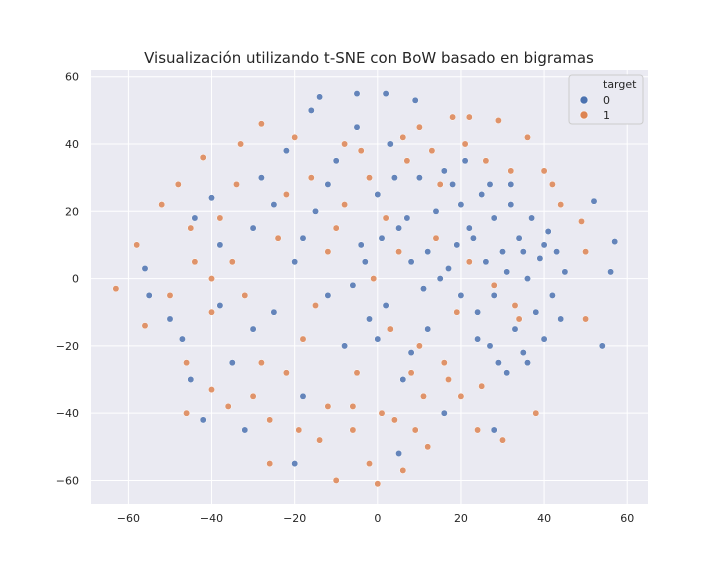  I want to click on y-tick-labels: −60 −40 −20 0 20 40 60, so click(67, 279).